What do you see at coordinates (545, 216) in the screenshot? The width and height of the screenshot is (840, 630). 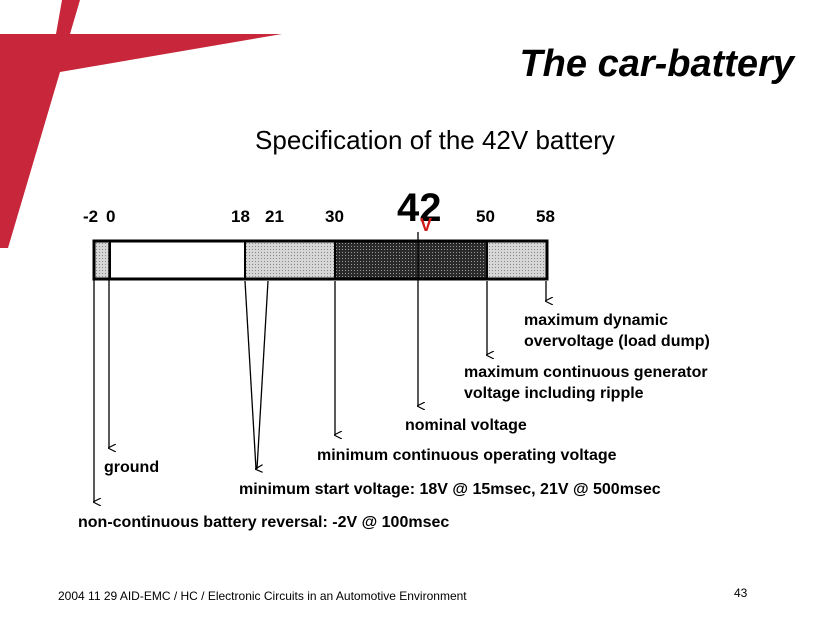 I see `tick-label-58: 58` at bounding box center [545, 216].